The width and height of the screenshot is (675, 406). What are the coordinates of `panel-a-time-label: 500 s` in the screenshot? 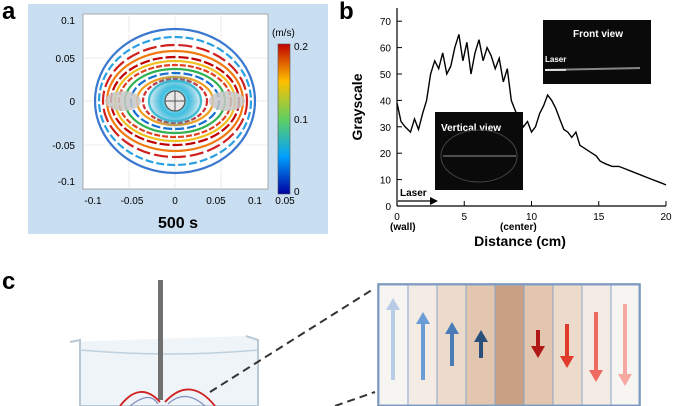 It's located at (178, 223).